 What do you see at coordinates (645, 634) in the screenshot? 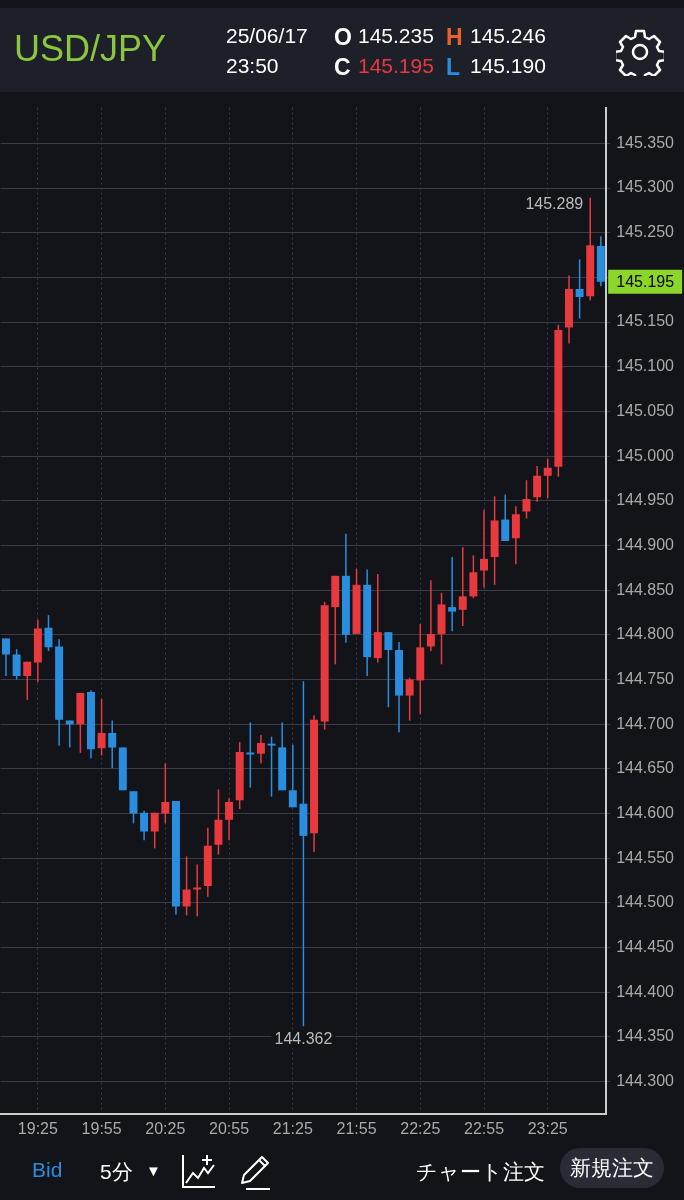
I see `y-tick-label: 144.800` at bounding box center [645, 634].